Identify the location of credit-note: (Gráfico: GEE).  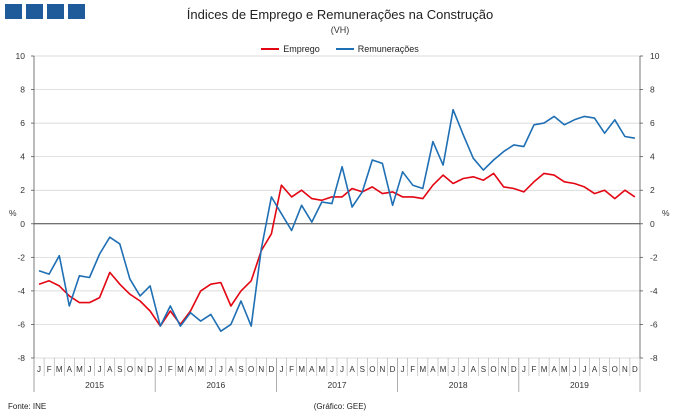
(340, 406).